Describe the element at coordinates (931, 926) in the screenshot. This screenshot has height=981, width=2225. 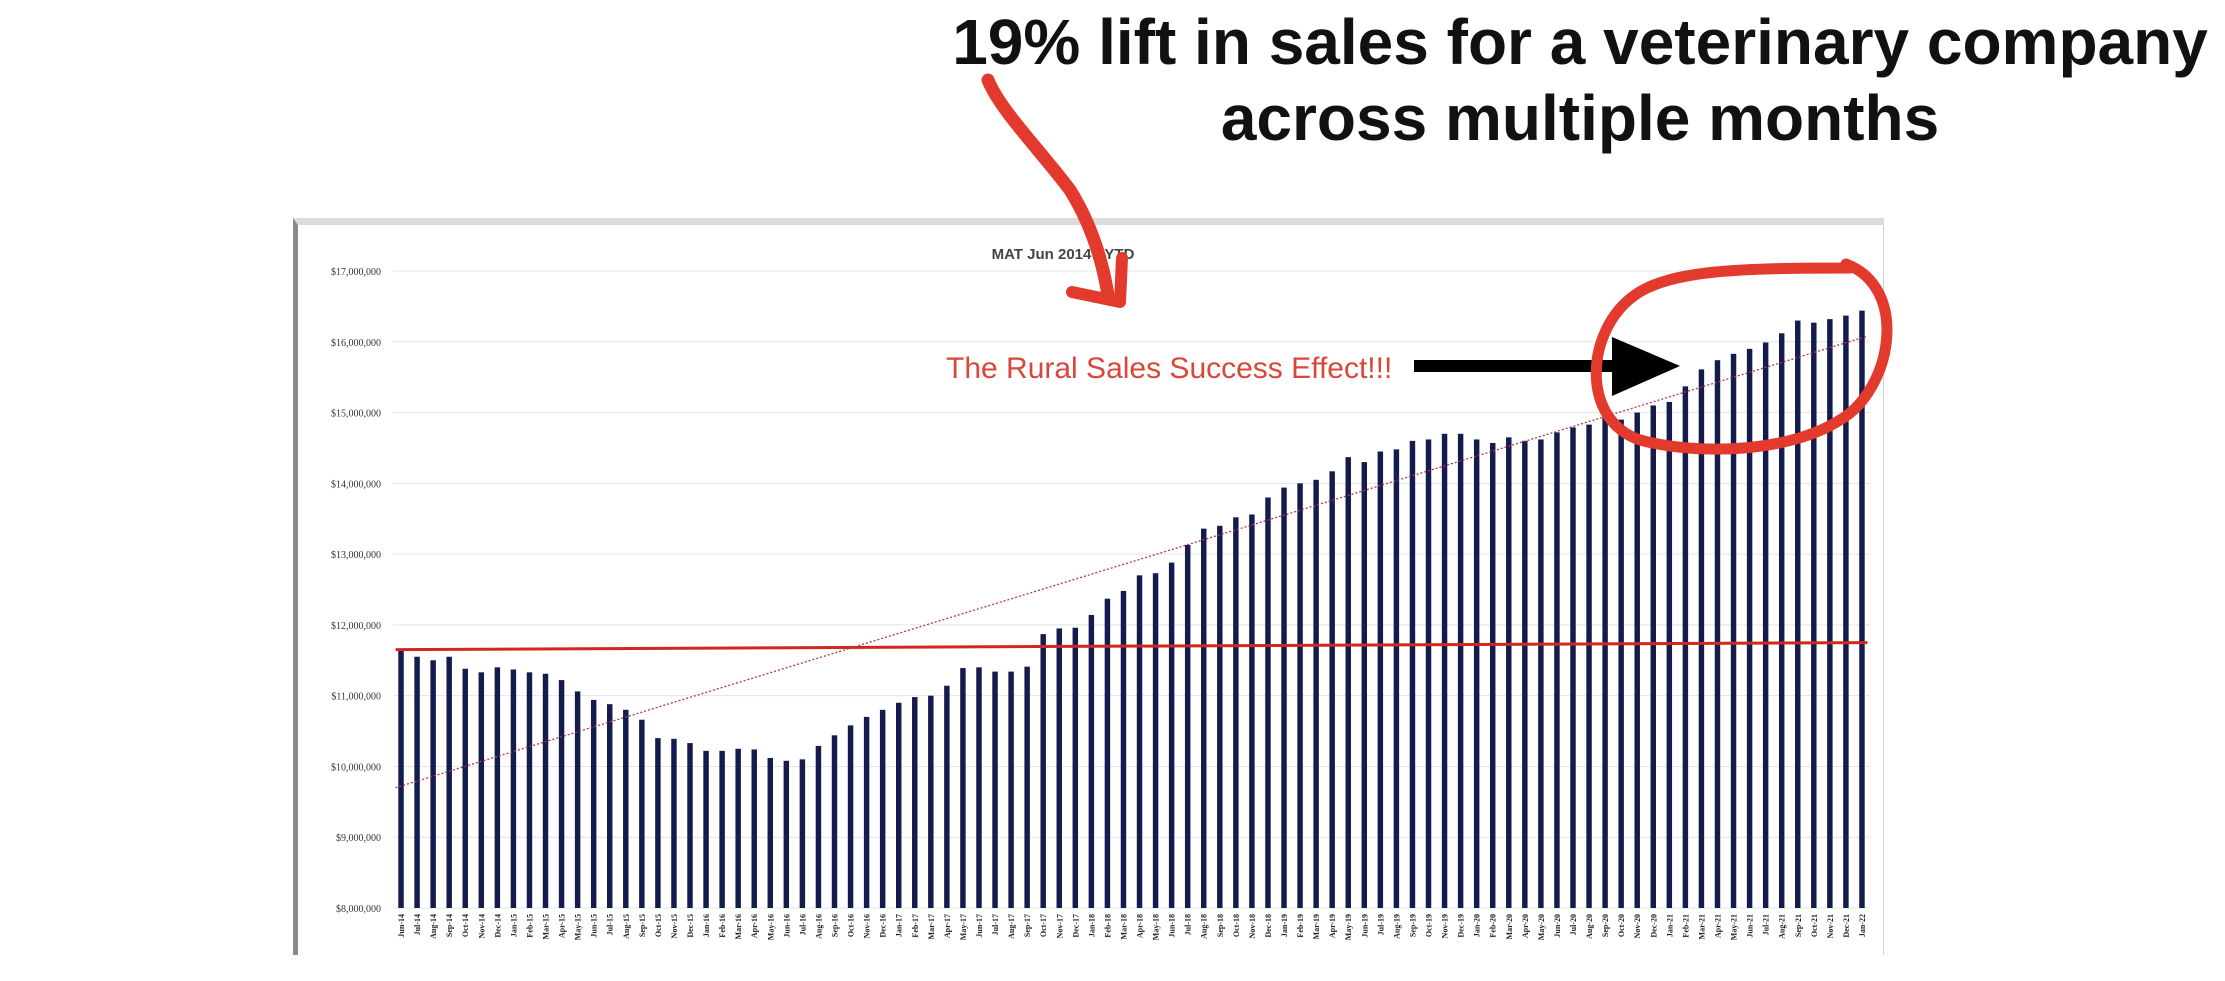
I see `x-tick-label: Mar-17` at that location.